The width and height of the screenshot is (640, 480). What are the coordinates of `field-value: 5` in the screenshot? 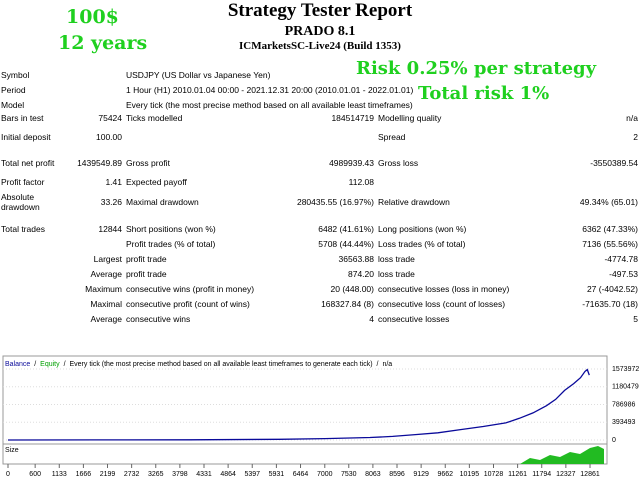 It's located at (635, 319).